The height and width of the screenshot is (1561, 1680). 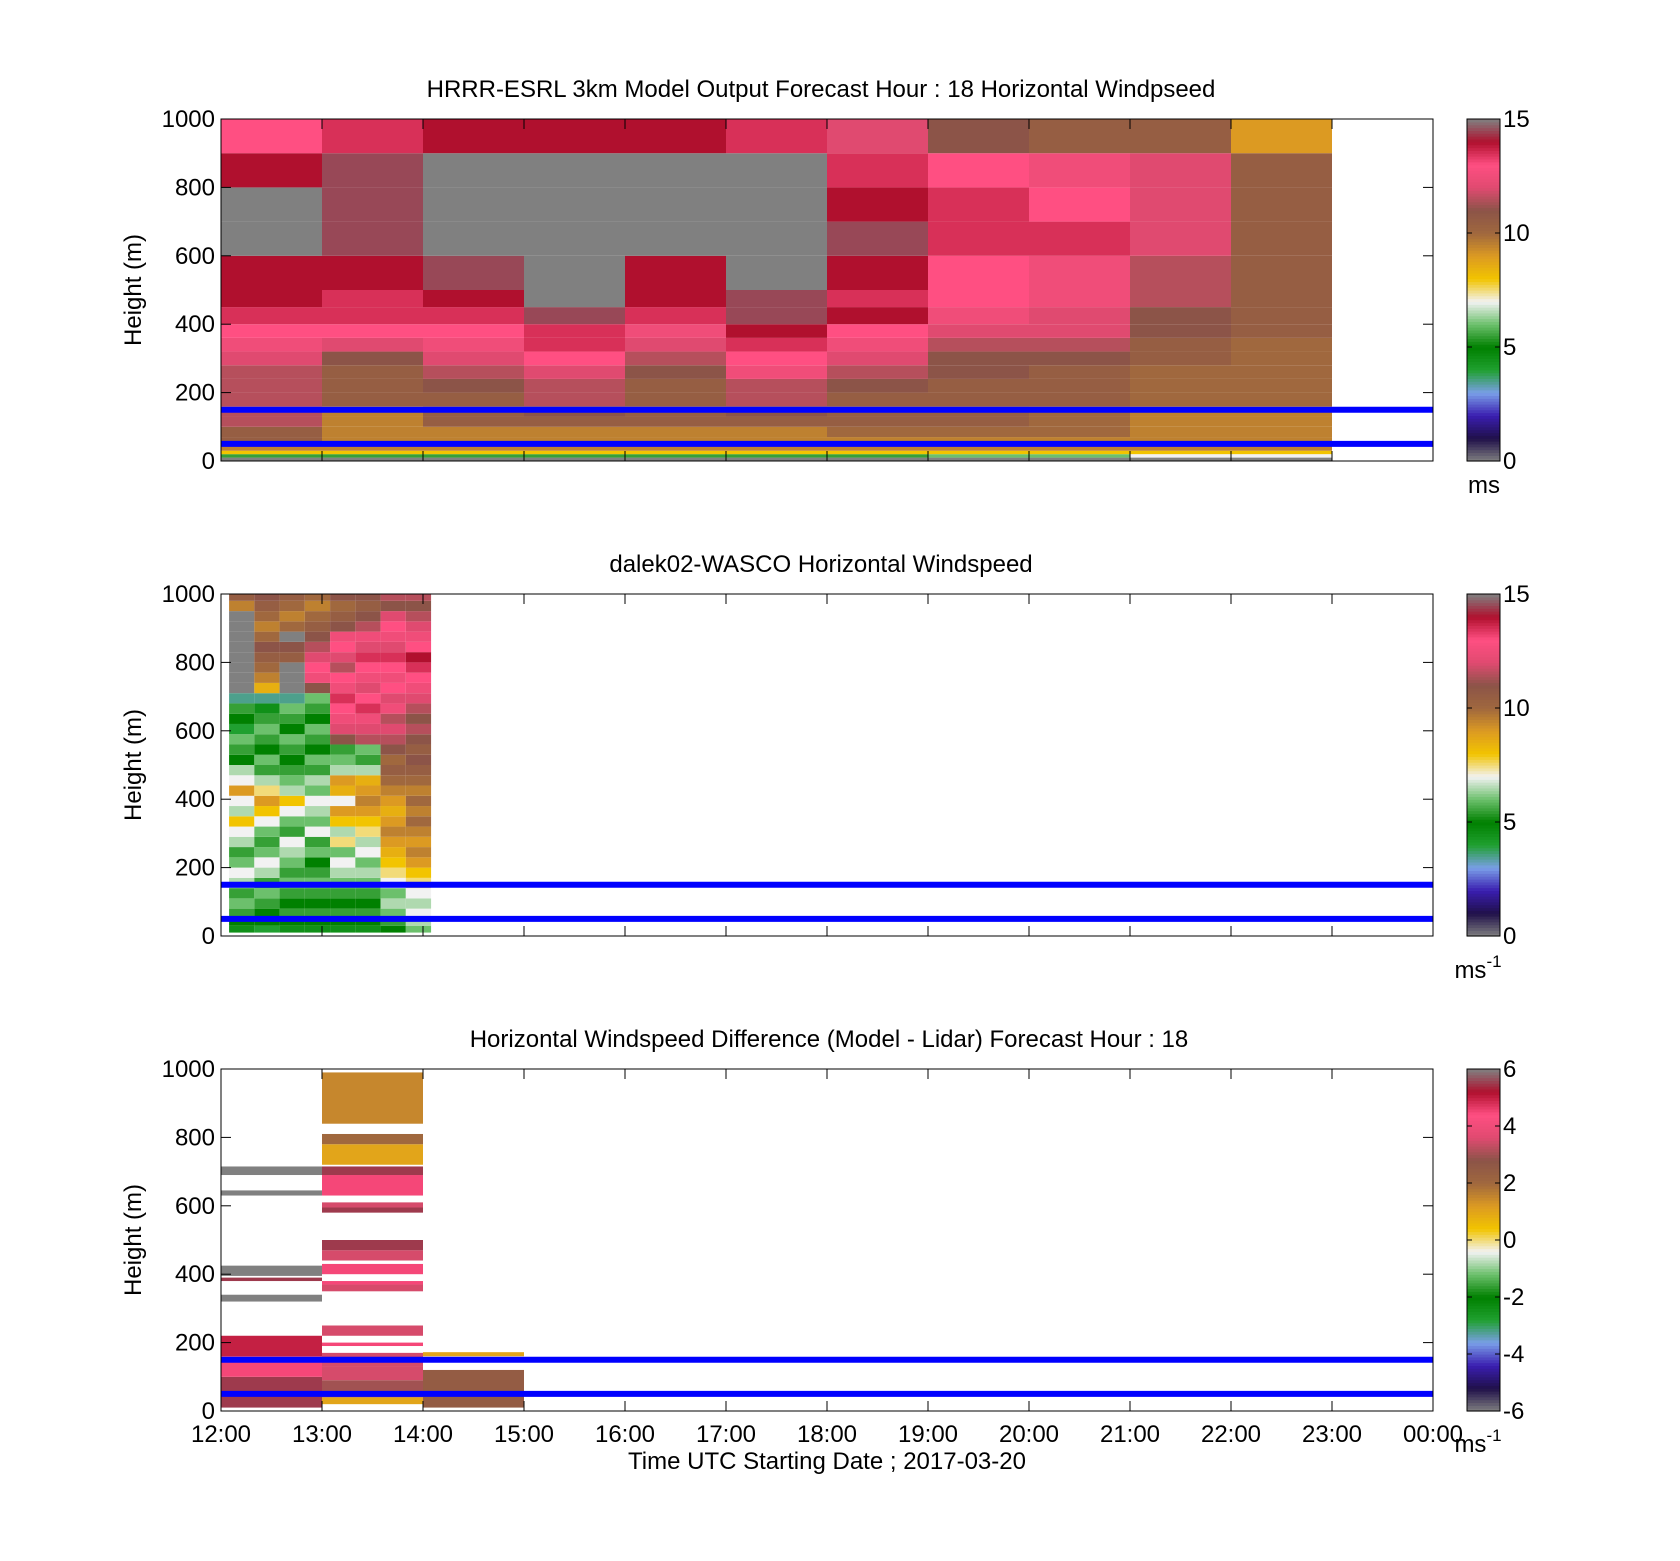 I want to click on colorbar-tick-label: -2, so click(x=1513, y=1297).